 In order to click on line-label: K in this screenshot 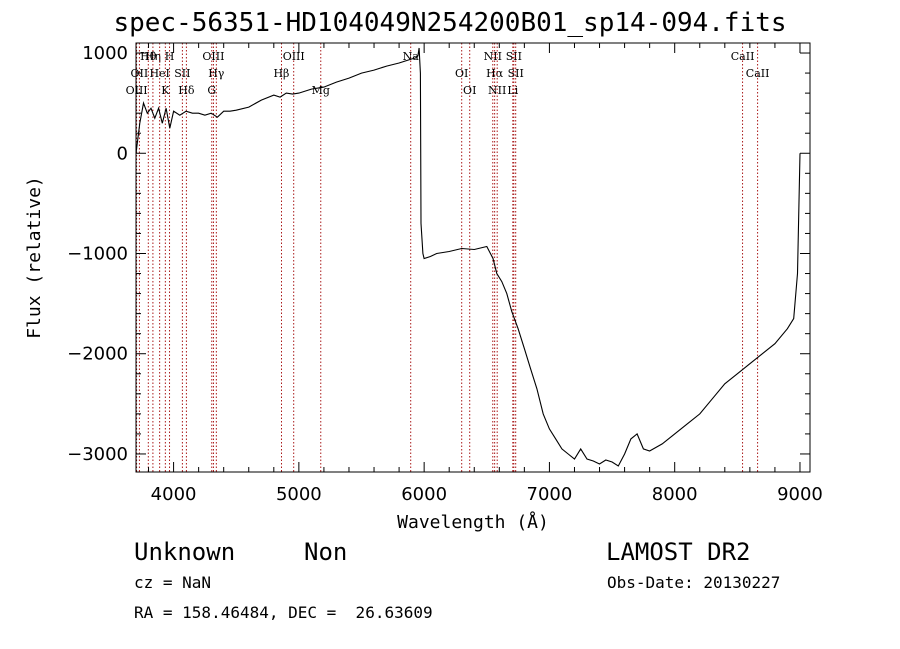, I will do `click(165, 90)`.